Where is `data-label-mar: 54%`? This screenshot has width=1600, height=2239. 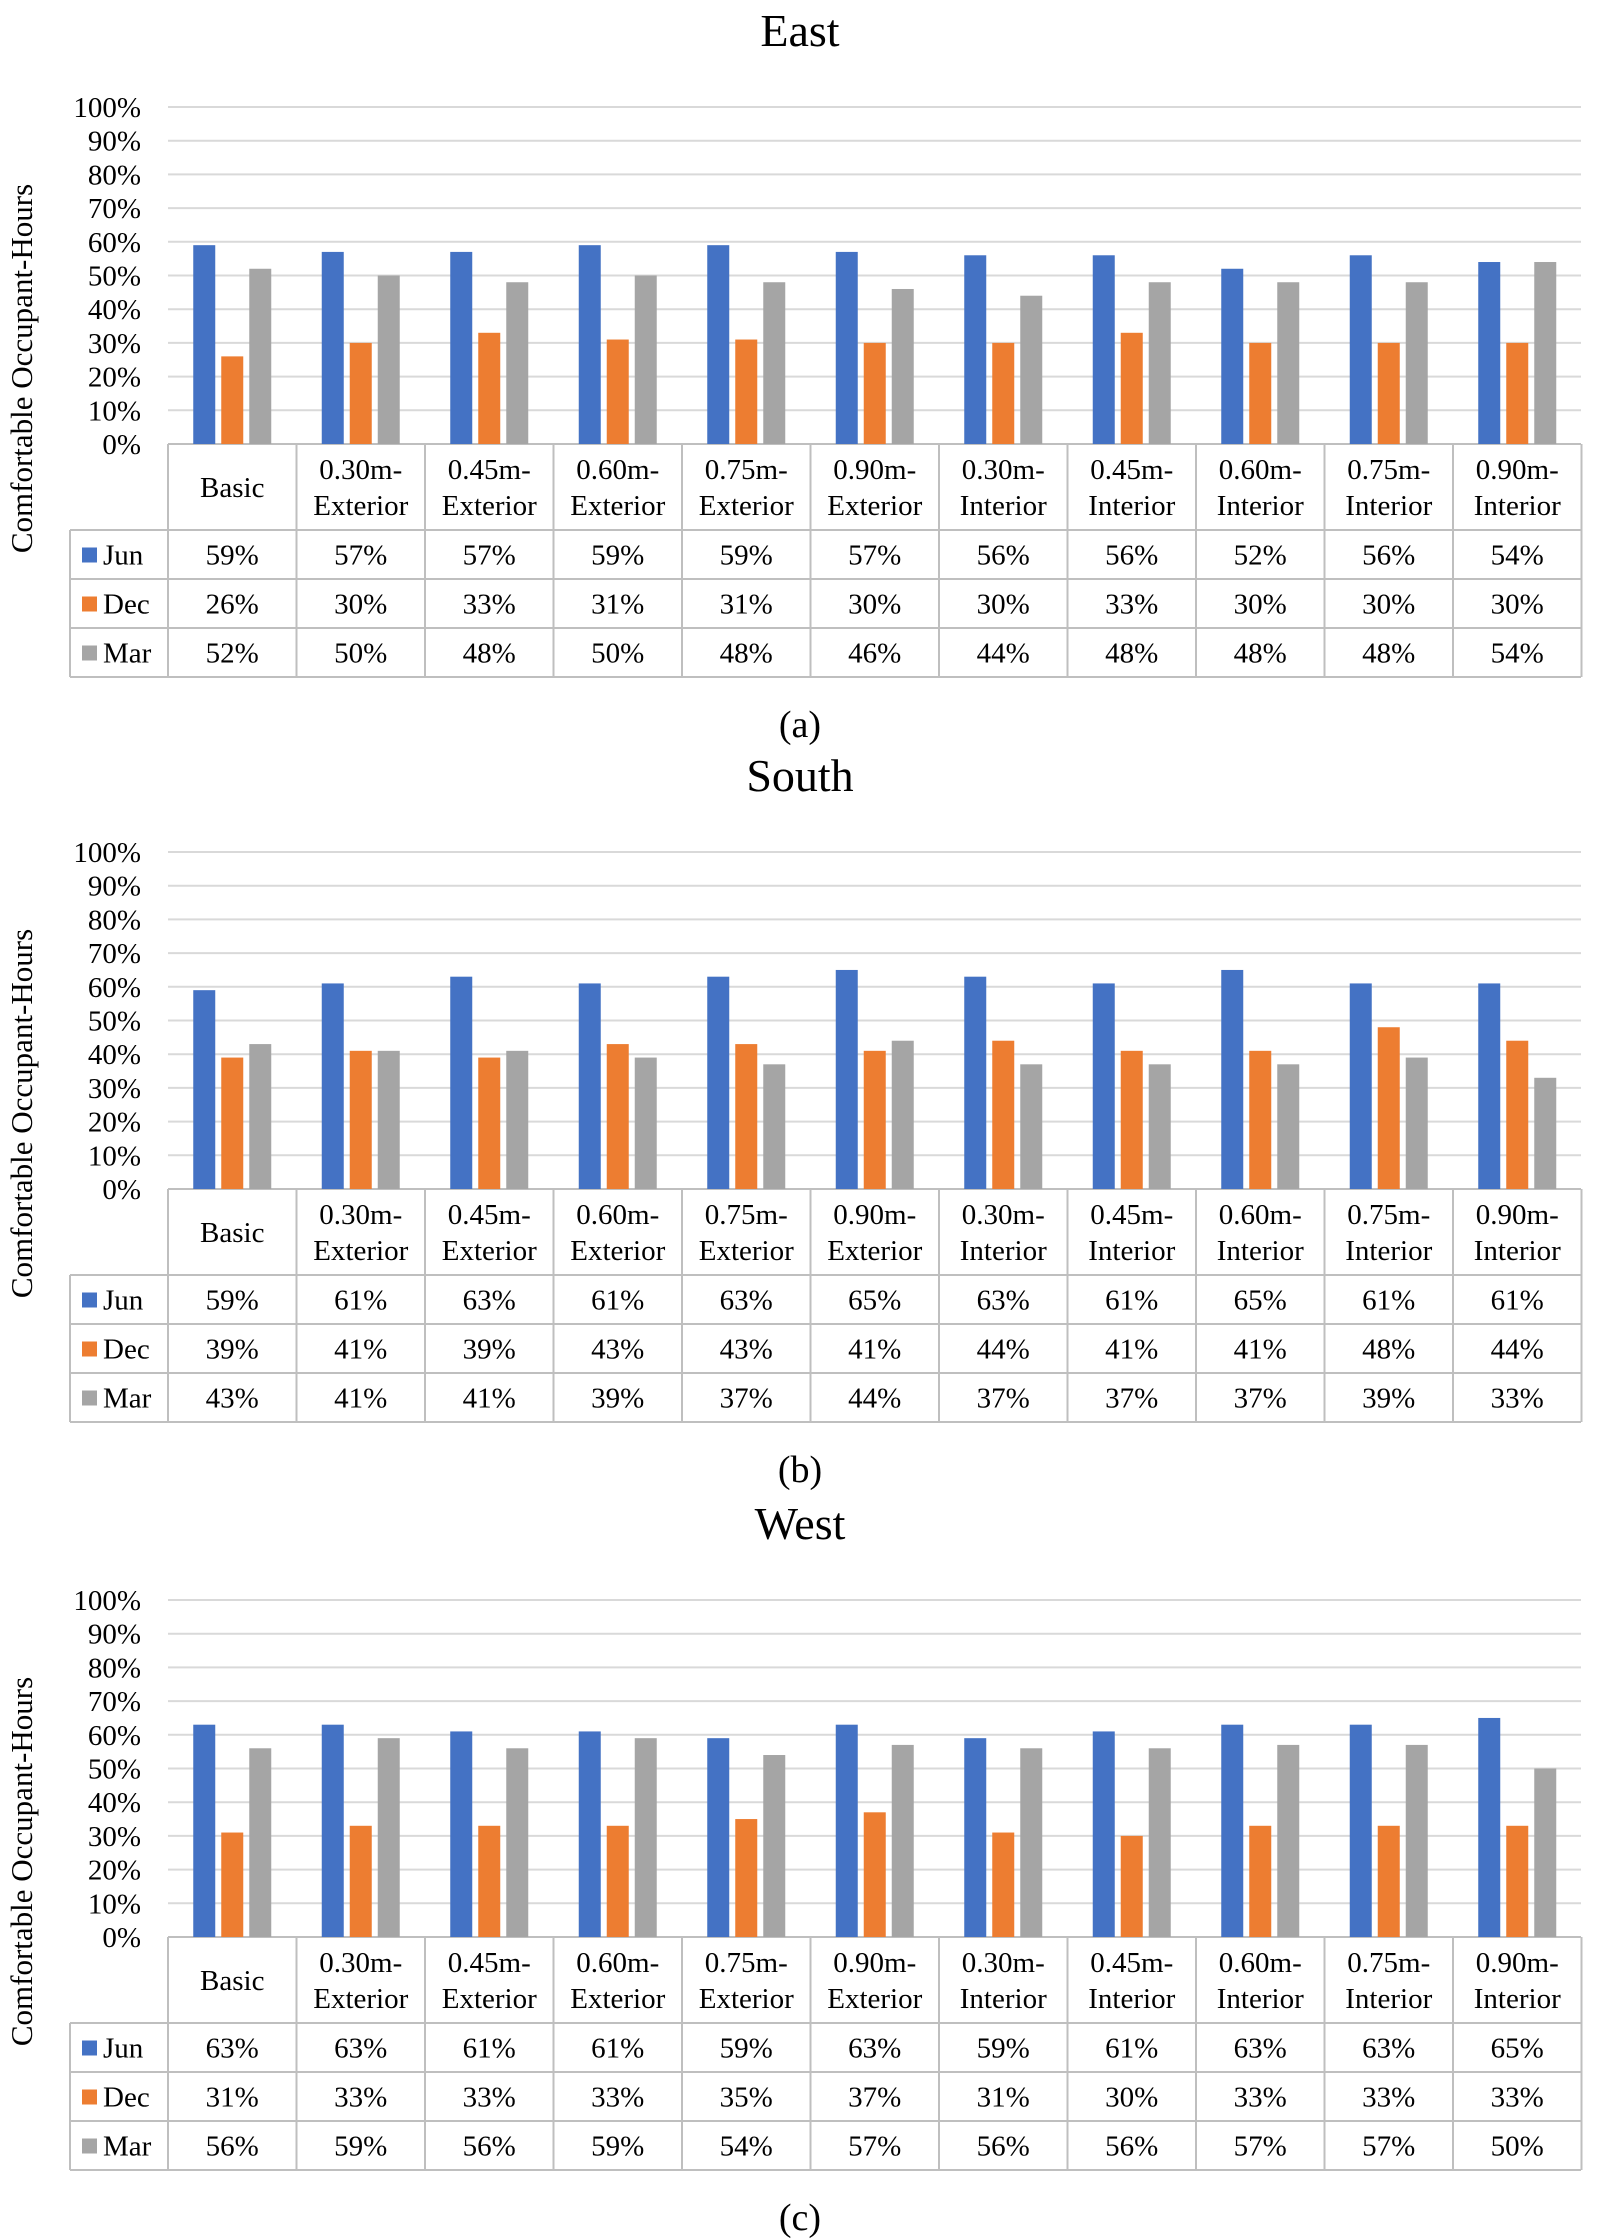
data-label-mar: 54% is located at coordinates (746, 2147).